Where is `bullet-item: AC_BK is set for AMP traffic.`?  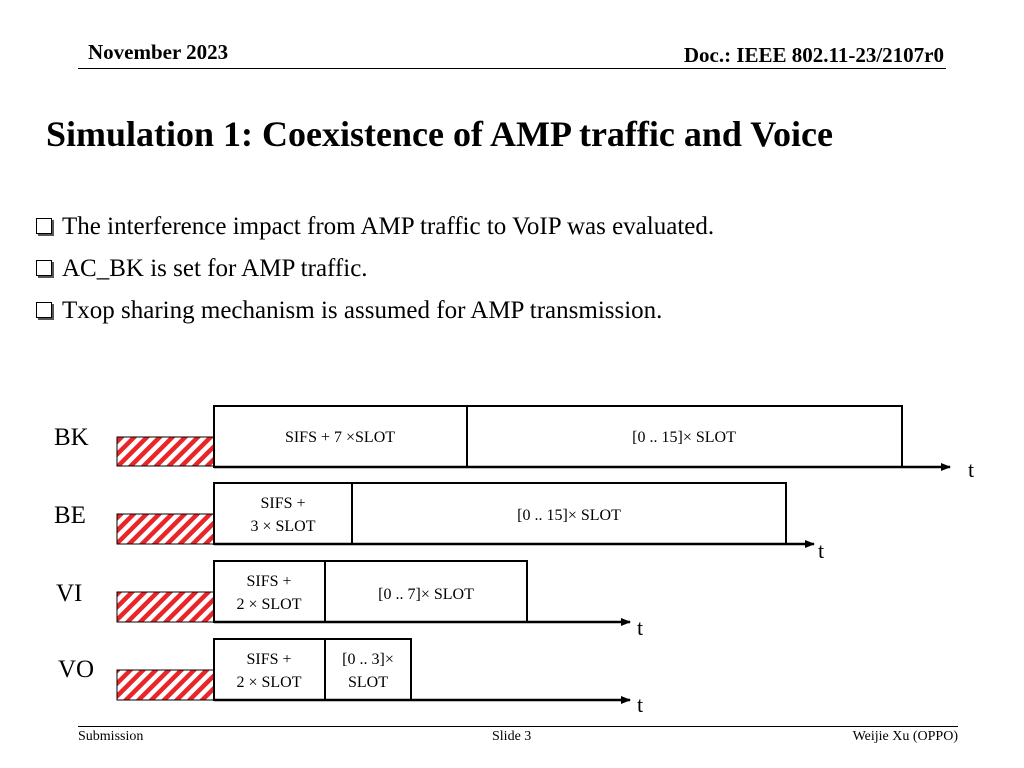 bullet-item: AC_BK is set for AMP traffic. is located at coordinates (375, 269).